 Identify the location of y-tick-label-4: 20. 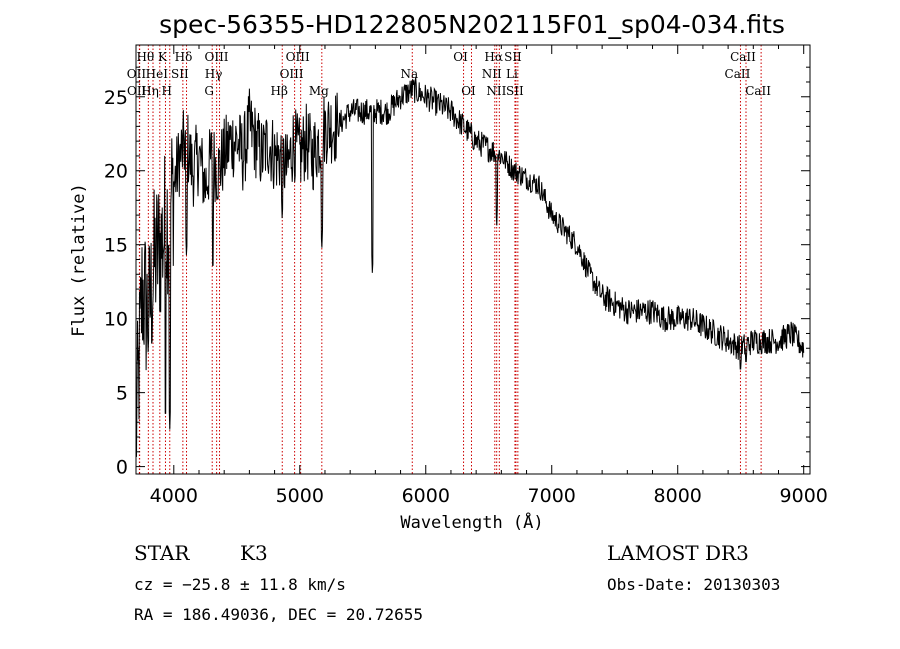
(116, 172).